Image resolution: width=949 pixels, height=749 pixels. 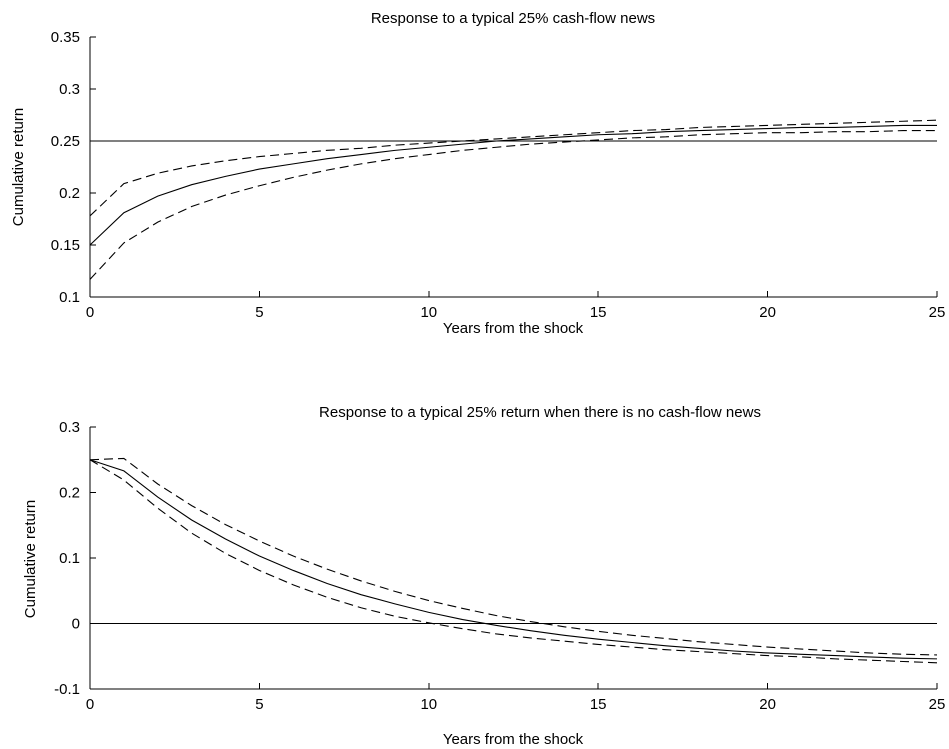 I want to click on chart-title: Response to a typical 25% cash-flow news, so click(x=513, y=18).